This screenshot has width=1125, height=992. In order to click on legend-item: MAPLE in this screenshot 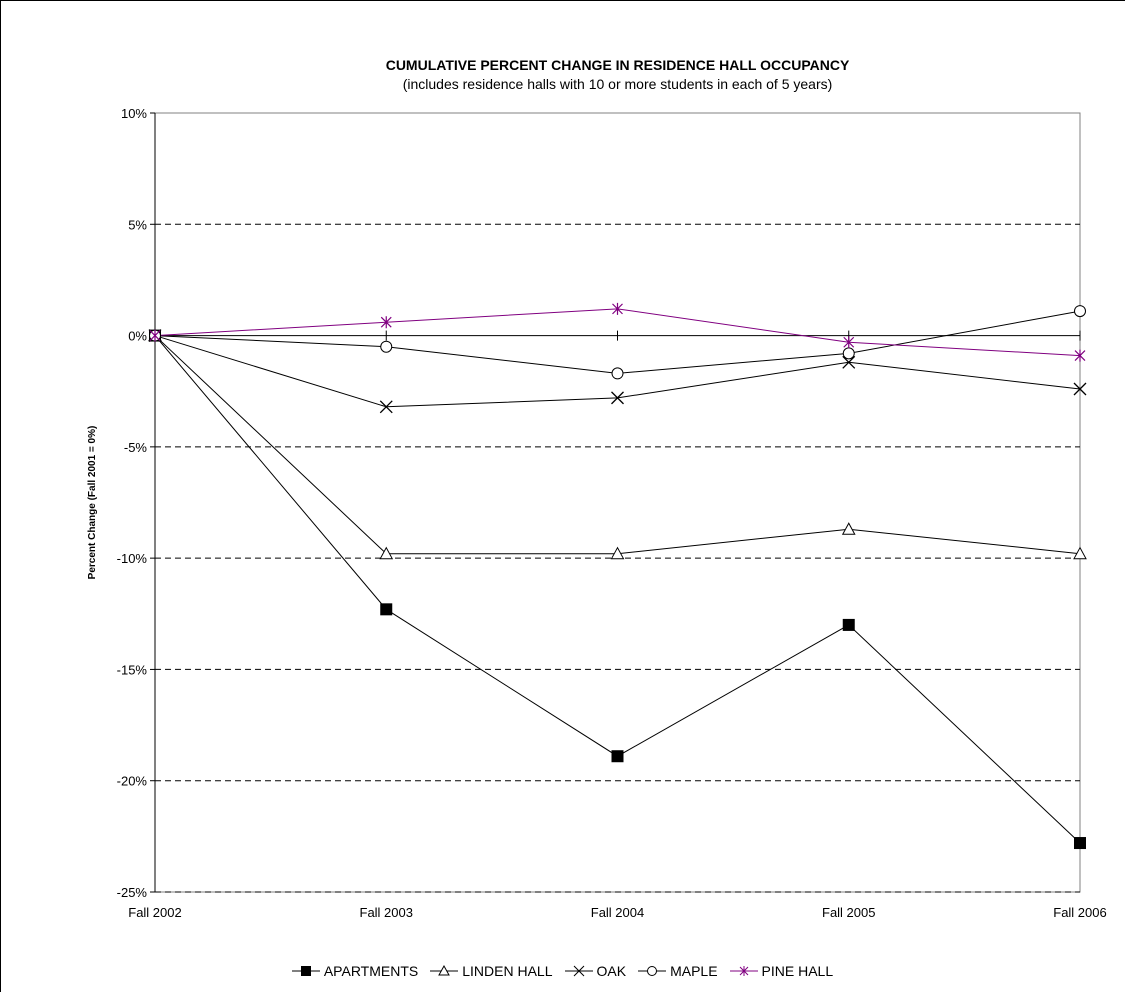, I will do `click(678, 971)`.